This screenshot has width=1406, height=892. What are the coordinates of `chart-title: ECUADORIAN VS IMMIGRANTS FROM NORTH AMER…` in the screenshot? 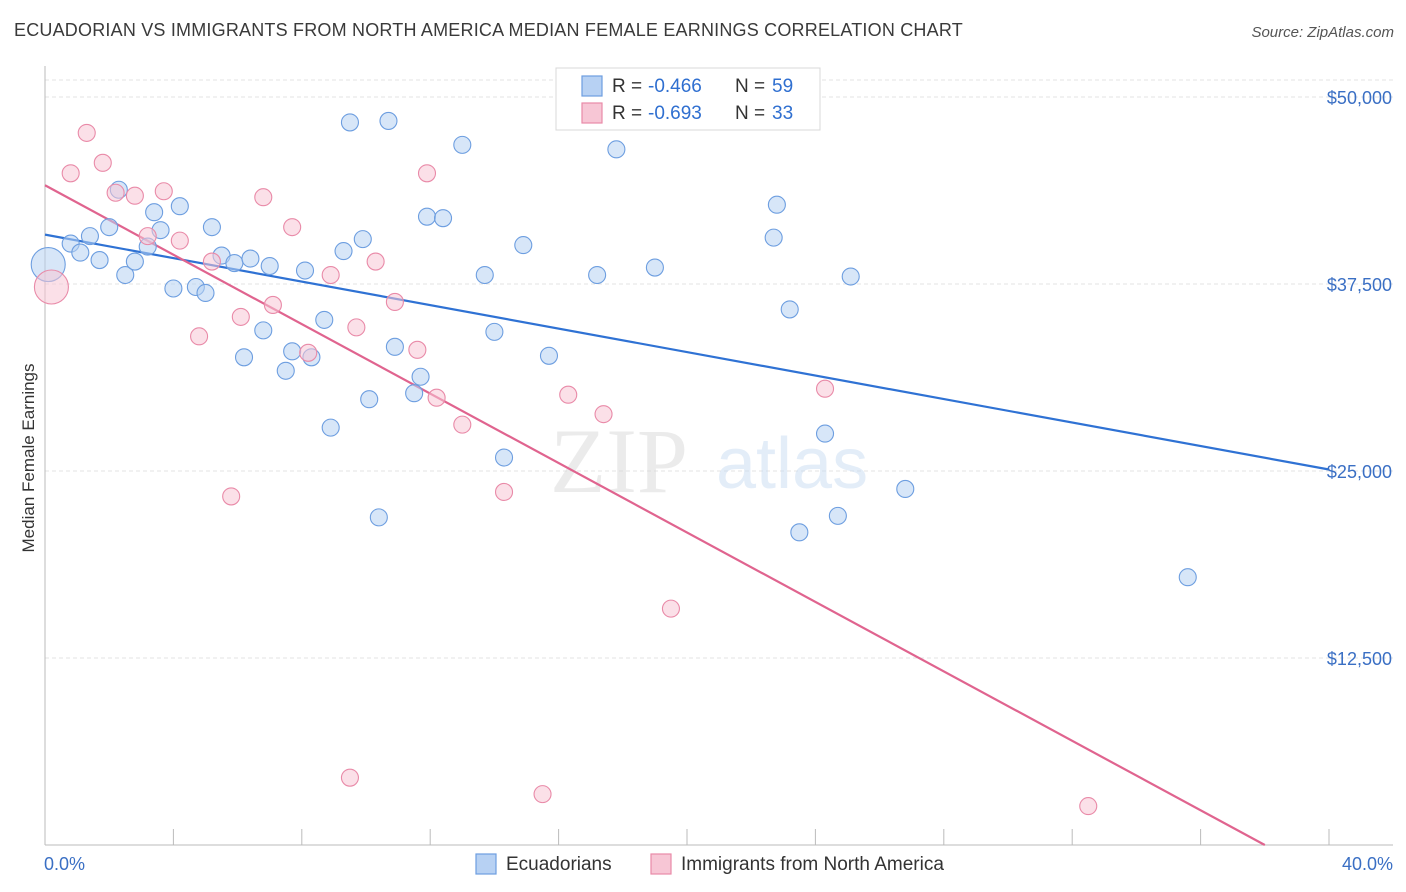 It's located at (488, 30).